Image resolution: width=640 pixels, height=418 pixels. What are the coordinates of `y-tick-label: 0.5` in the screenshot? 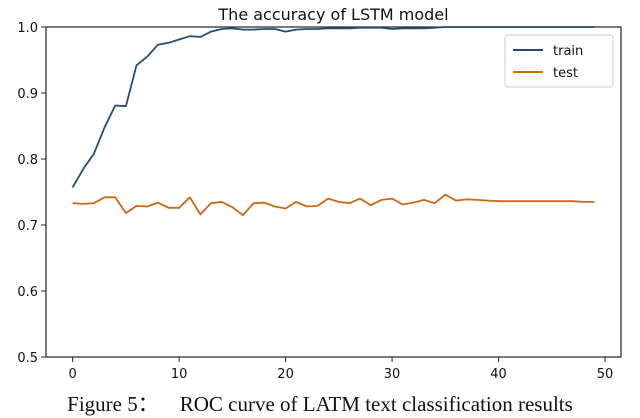 It's located at (27, 358).